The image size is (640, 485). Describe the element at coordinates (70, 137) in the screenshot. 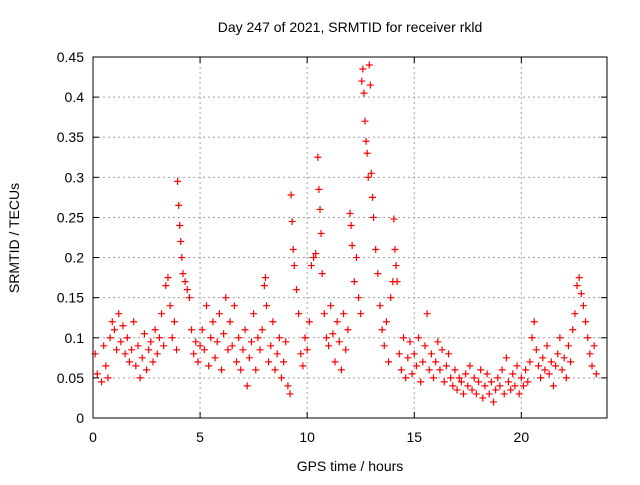

I see `y-tick-label: 0.35` at that location.